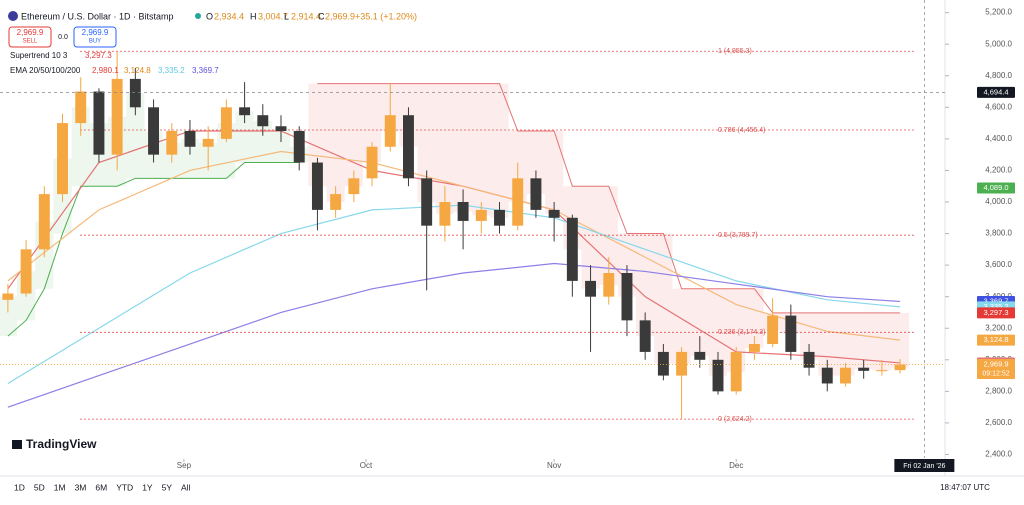  I want to click on utc-time: 18:47:07 UTC, so click(965, 487).